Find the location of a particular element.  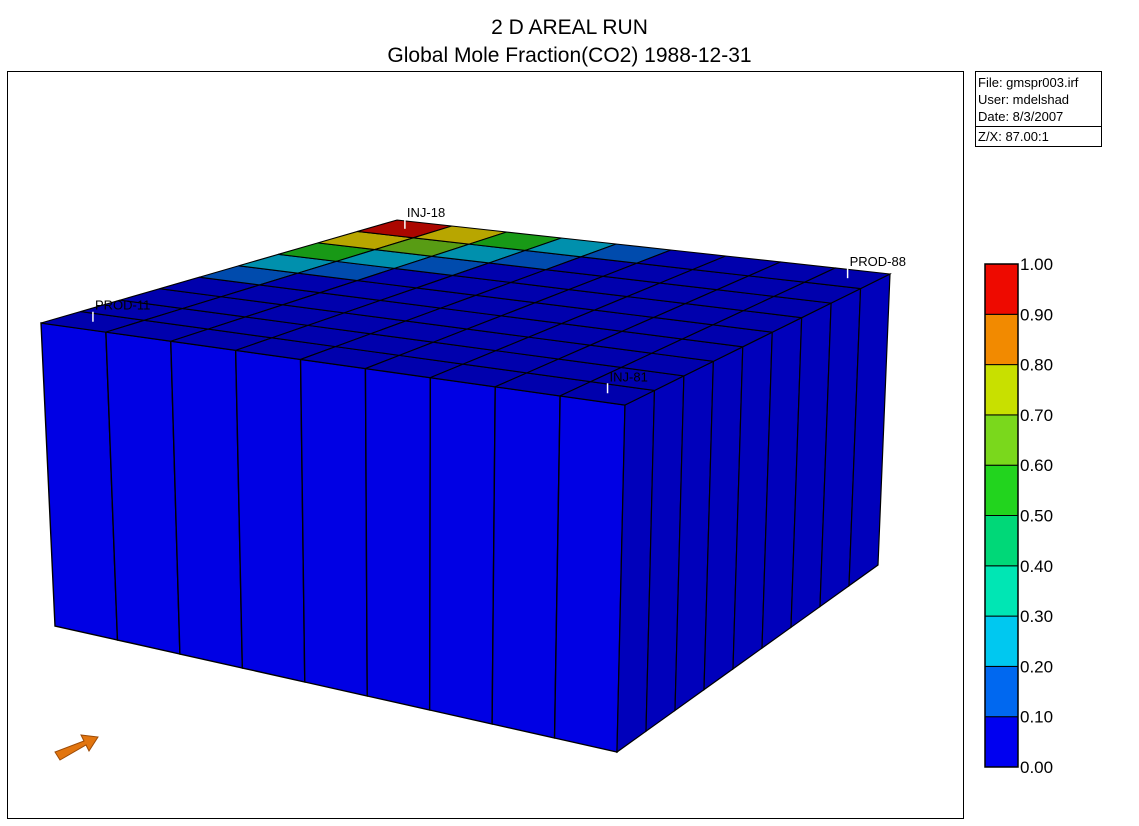

colorbar-tick-label: 0.20 is located at coordinates (1036, 666).